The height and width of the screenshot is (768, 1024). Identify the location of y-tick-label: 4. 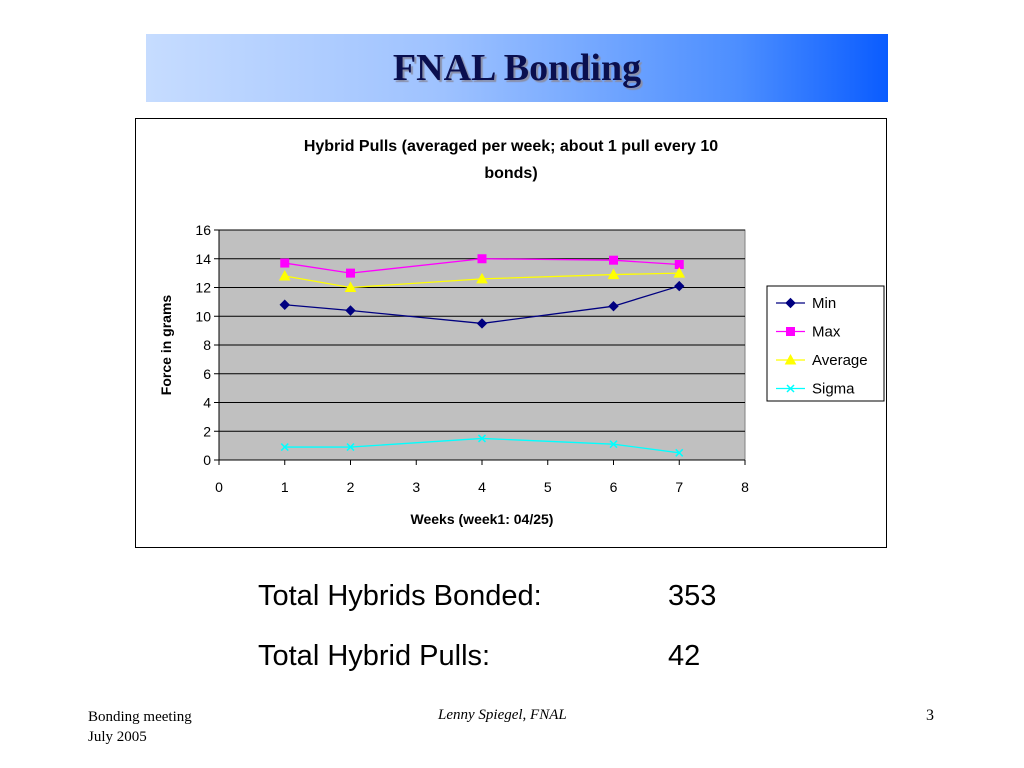
(207, 403).